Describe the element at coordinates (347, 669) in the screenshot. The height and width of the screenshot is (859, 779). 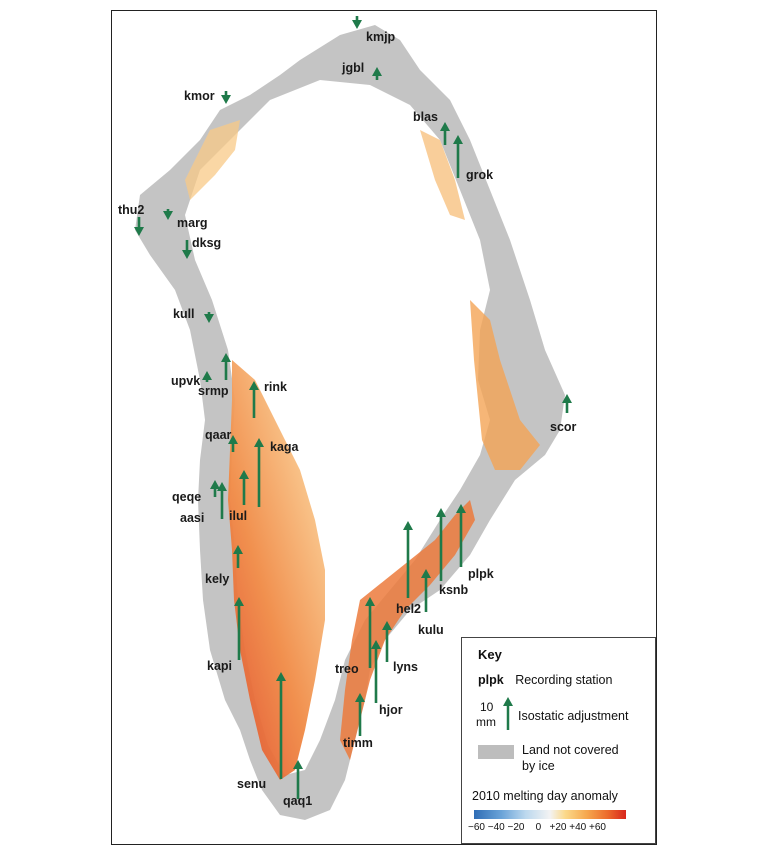
I see `station-label-treo: treo` at that location.